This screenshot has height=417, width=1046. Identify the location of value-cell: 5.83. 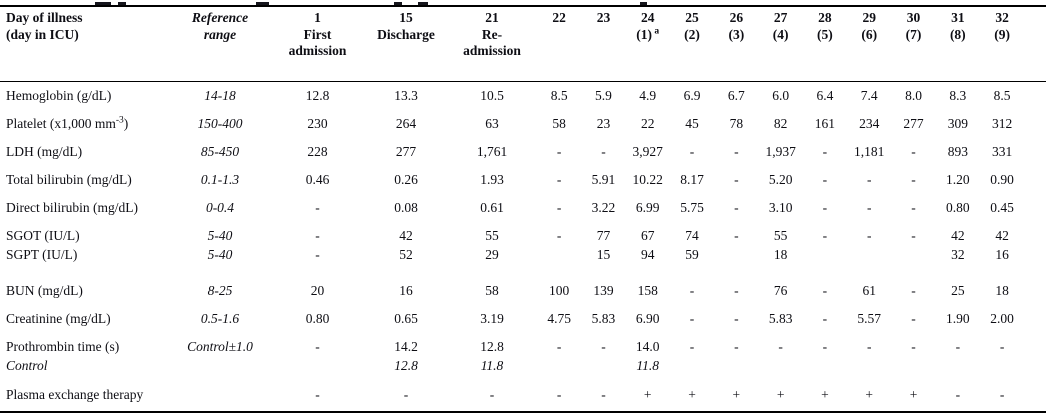
(780, 318).